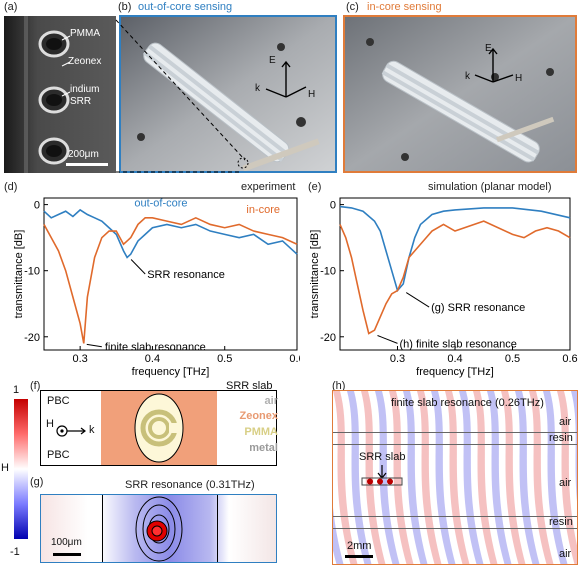 The width and height of the screenshot is (582, 567). What do you see at coordinates (315, 187) in the screenshot?
I see `panel-e-label: (e)` at bounding box center [315, 187].